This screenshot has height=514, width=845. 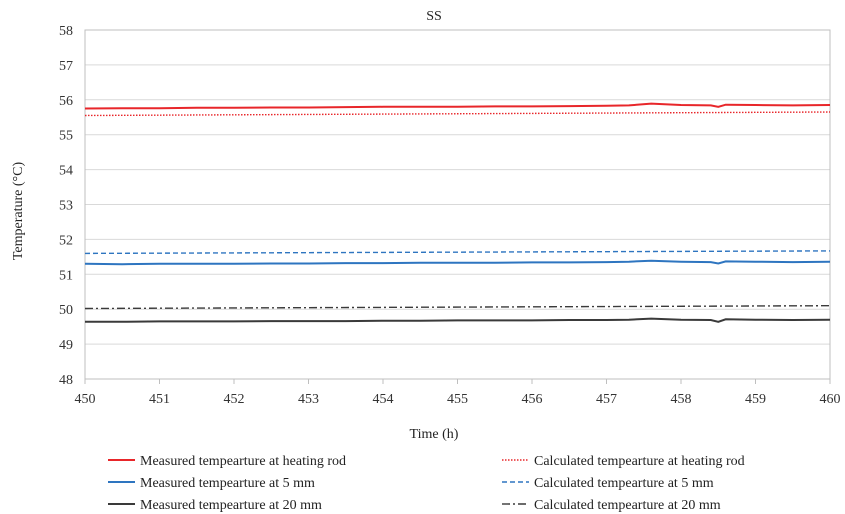 I want to click on y-axis: 48 49 50 51 52 53 54 55 56 57 58, so click(x=66, y=206).